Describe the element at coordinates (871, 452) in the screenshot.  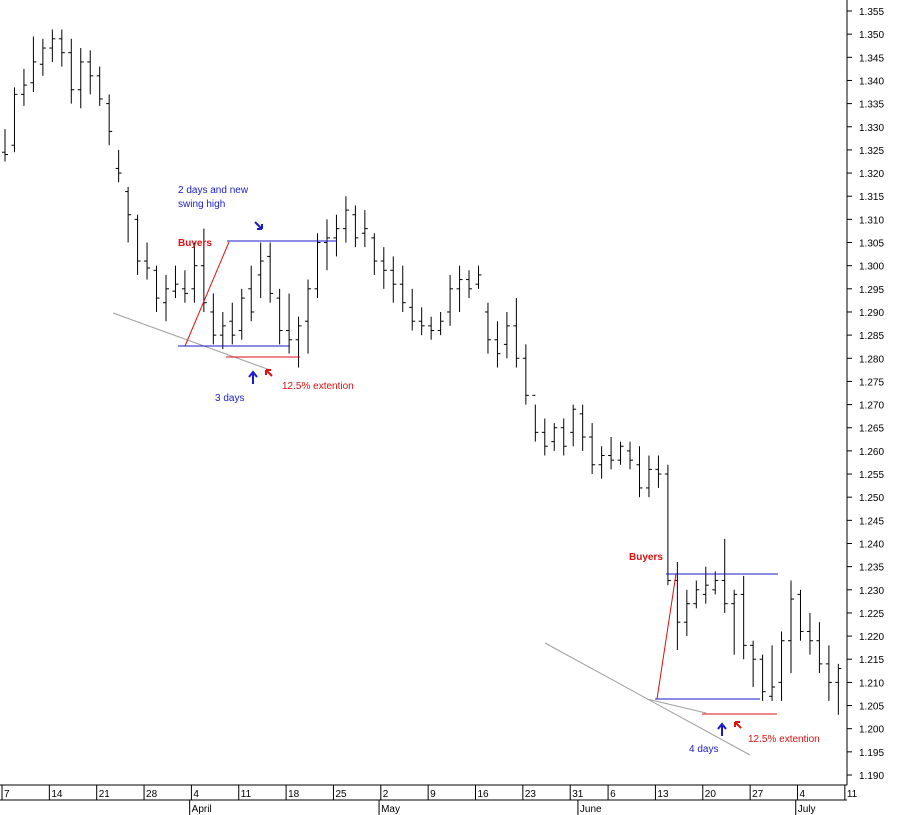
I see `y-tick-label: 1.260` at that location.